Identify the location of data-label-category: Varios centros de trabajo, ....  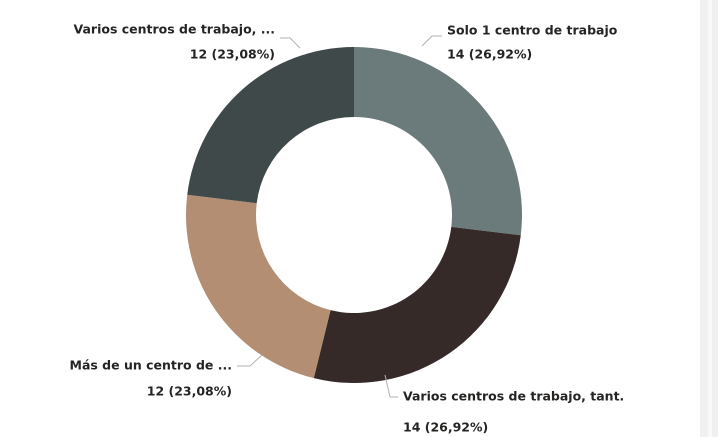
(174, 29).